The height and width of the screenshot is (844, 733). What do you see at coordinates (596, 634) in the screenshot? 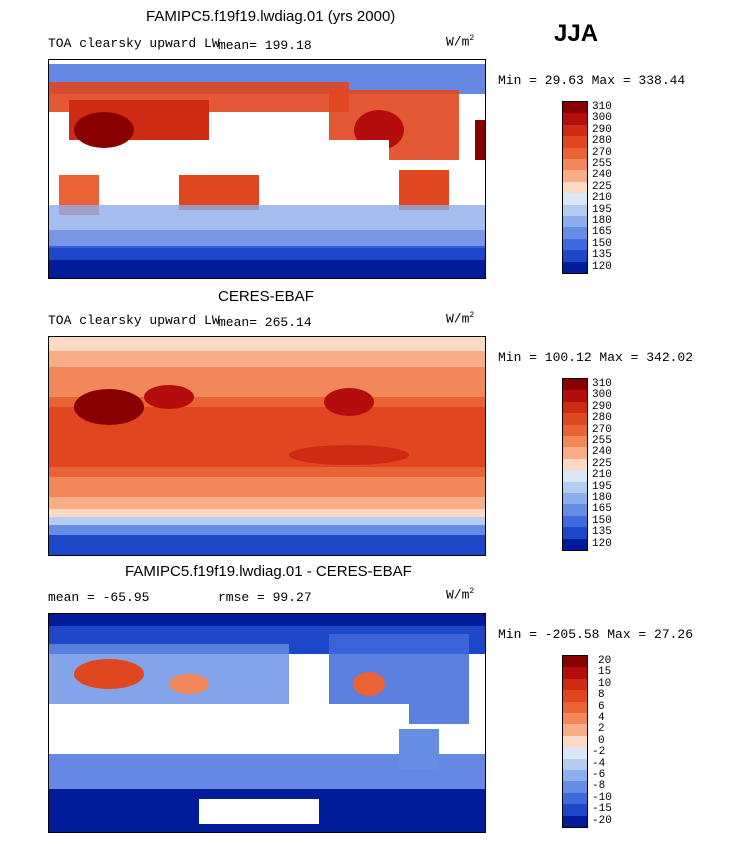
I see `panel3-minmax: Min = -205.58 Max = 27.26` at bounding box center [596, 634].